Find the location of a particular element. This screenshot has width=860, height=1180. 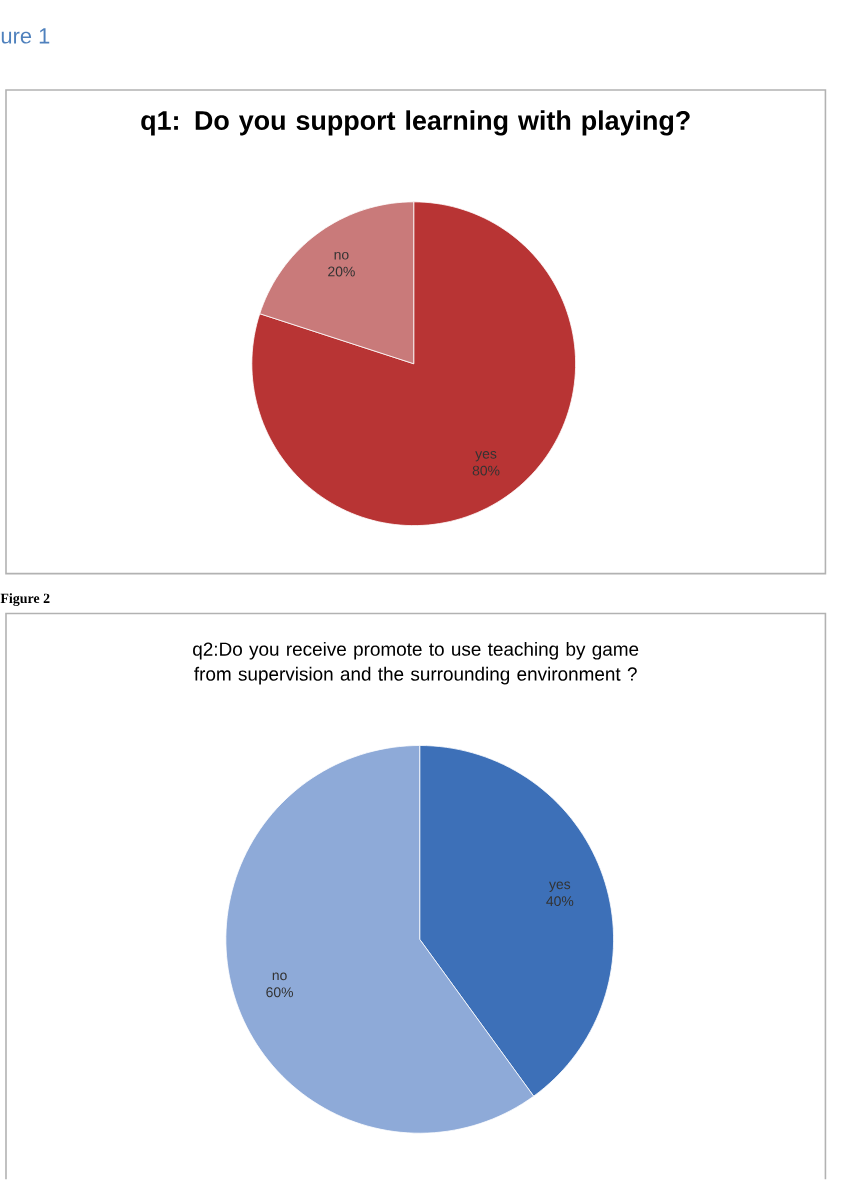

chart-title: q1: Do you support learning with playing? is located at coordinates (415, 123).